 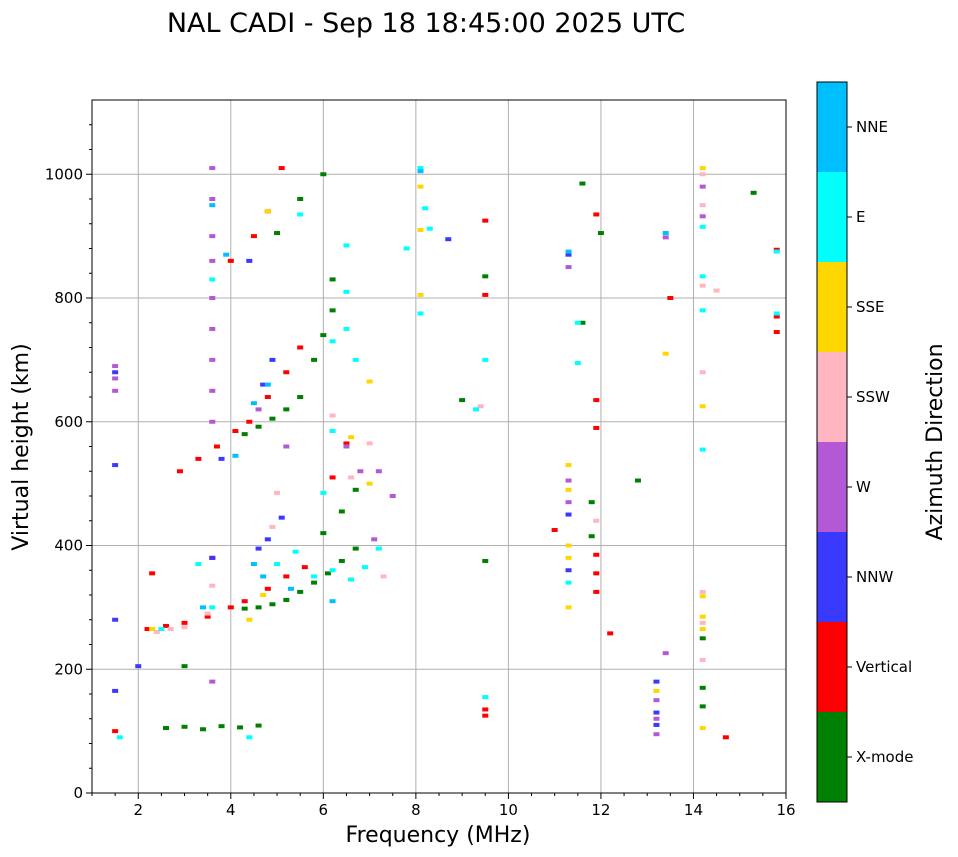 What do you see at coordinates (693, 810) in the screenshot?
I see `x-tick-label: 14` at bounding box center [693, 810].